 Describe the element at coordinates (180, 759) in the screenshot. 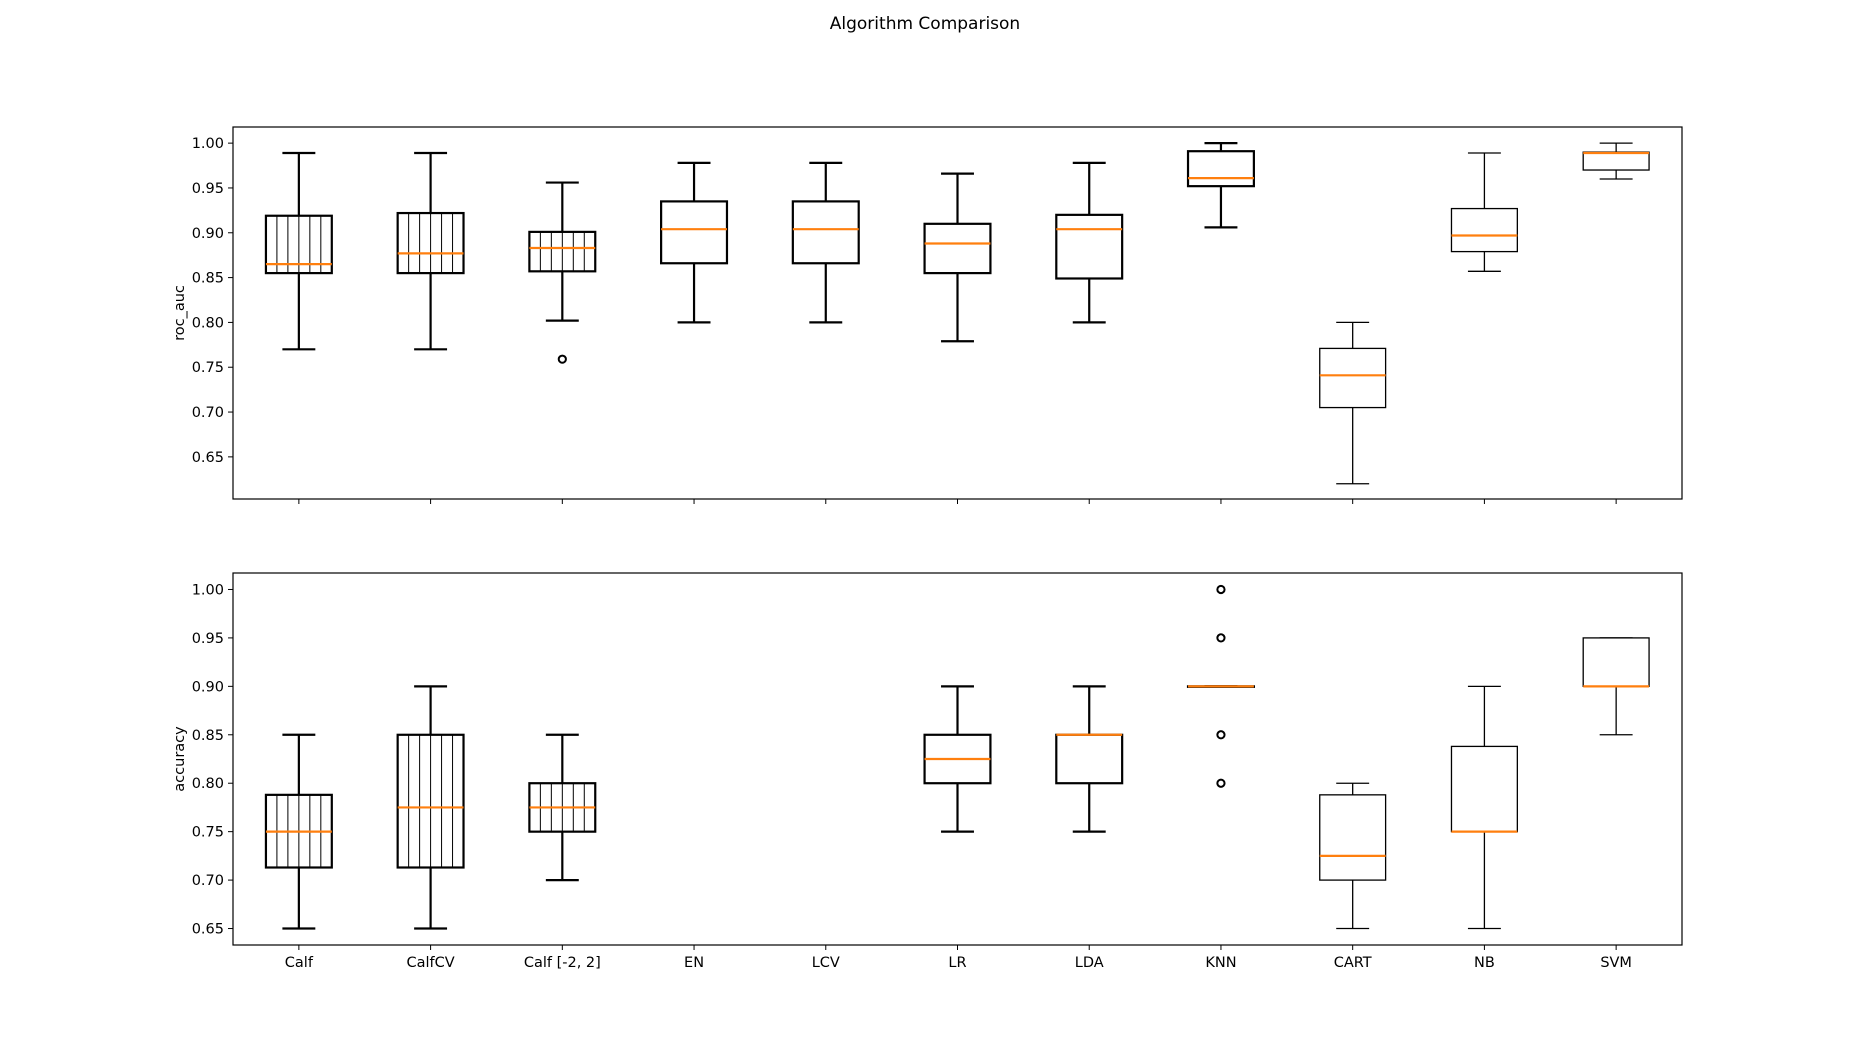

I see `y-axis-label: accuracy` at that location.